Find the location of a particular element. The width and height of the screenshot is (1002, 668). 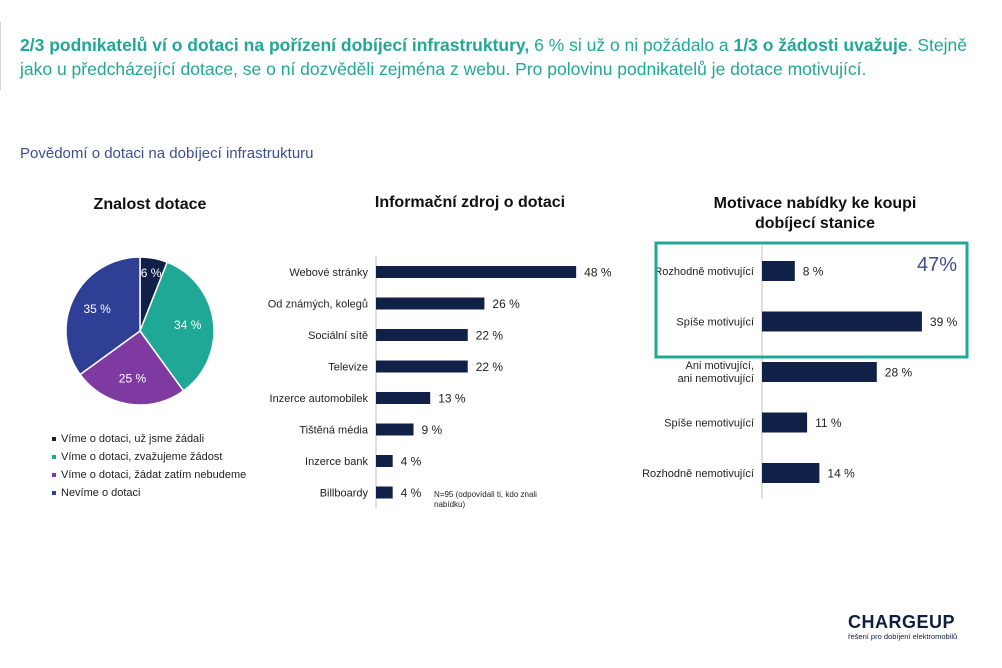

bar-value-label: 11 % is located at coordinates (828, 423).